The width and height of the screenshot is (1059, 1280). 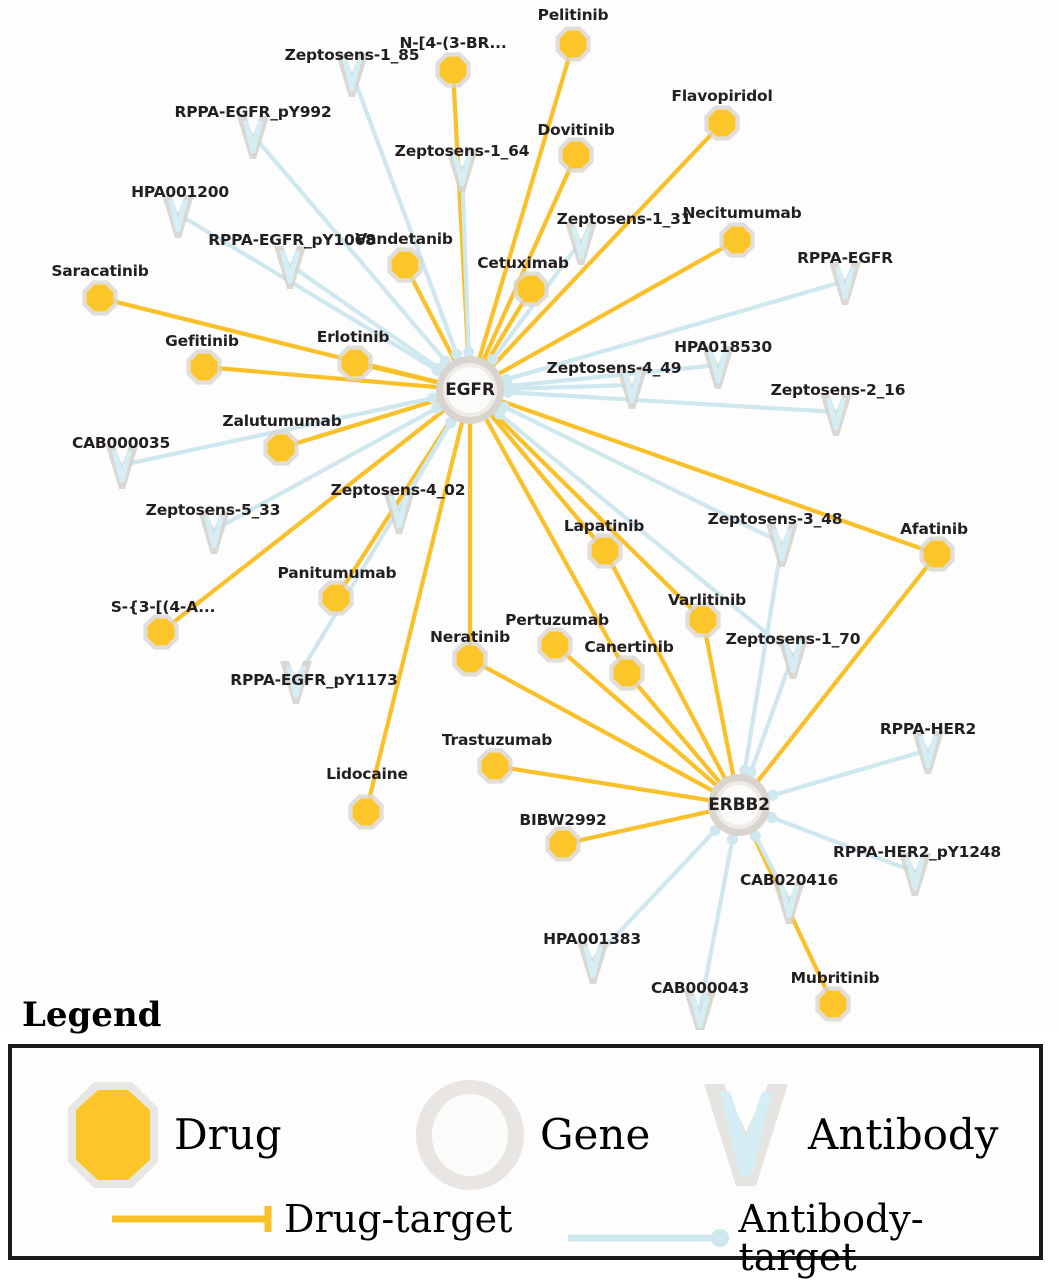 What do you see at coordinates (529, 1135) in the screenshot?
I see `legend-entry-gene: Gene` at bounding box center [529, 1135].